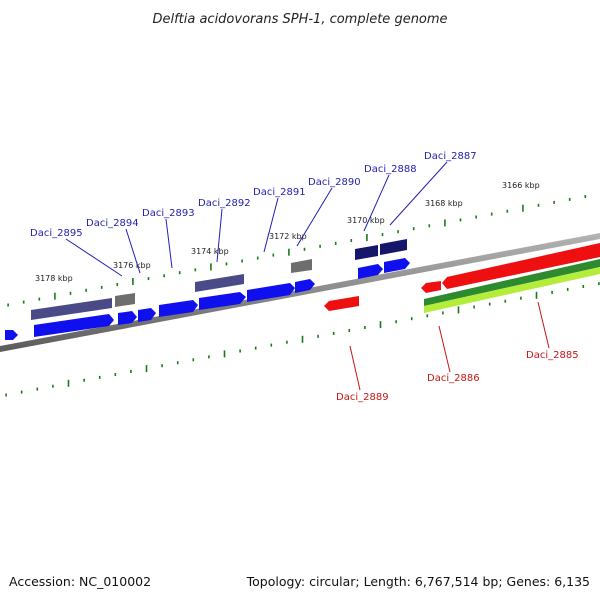  Describe the element at coordinates (132, 265) in the screenshot. I see `kbp-label: 3176 kbp` at that location.